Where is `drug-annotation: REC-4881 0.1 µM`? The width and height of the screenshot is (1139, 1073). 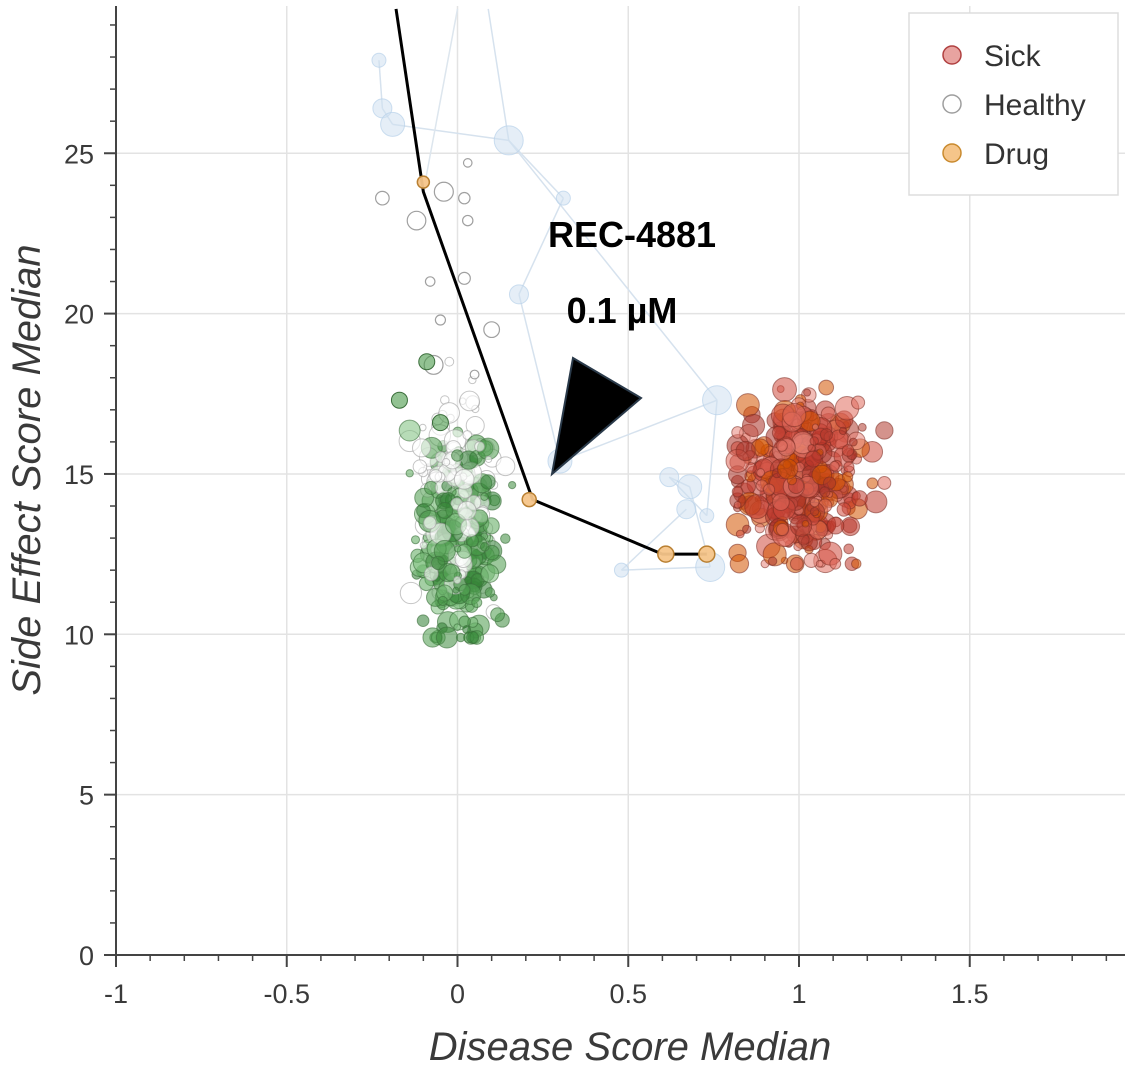 drug-annotation: REC-4881 0.1 µM is located at coordinates (632, 345).